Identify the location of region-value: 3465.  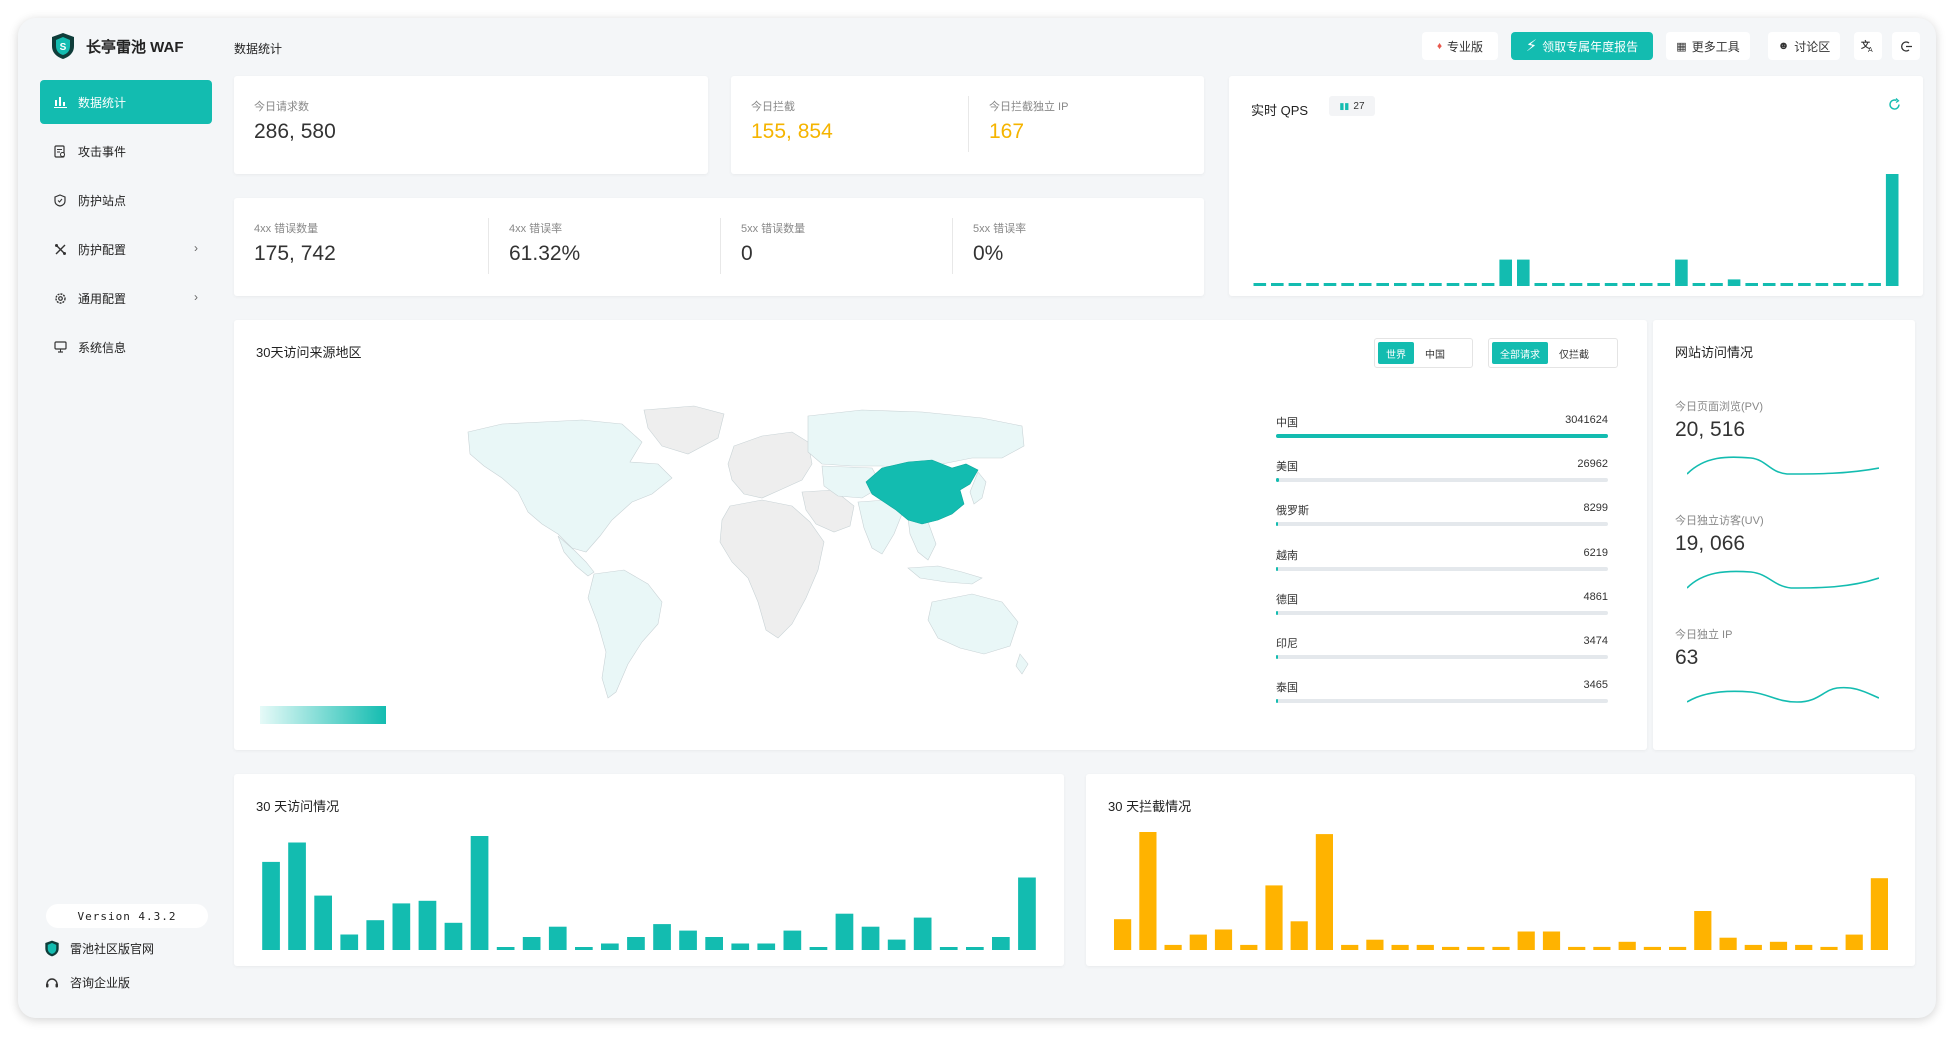
(1595, 685).